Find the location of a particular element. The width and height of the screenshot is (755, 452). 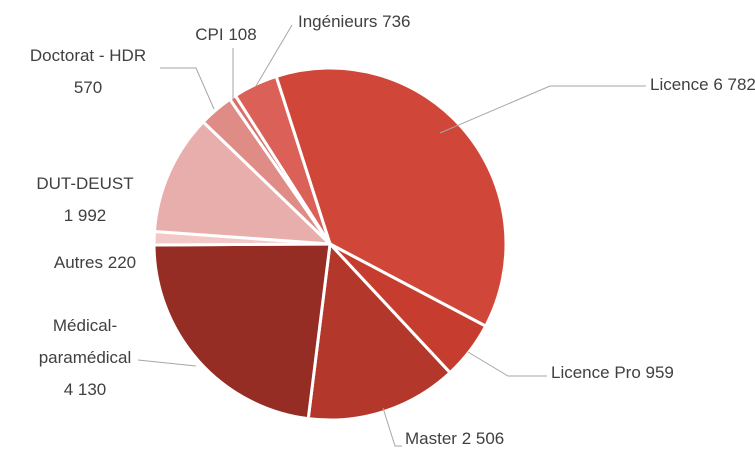

data-label: Médical- is located at coordinates (85, 325).